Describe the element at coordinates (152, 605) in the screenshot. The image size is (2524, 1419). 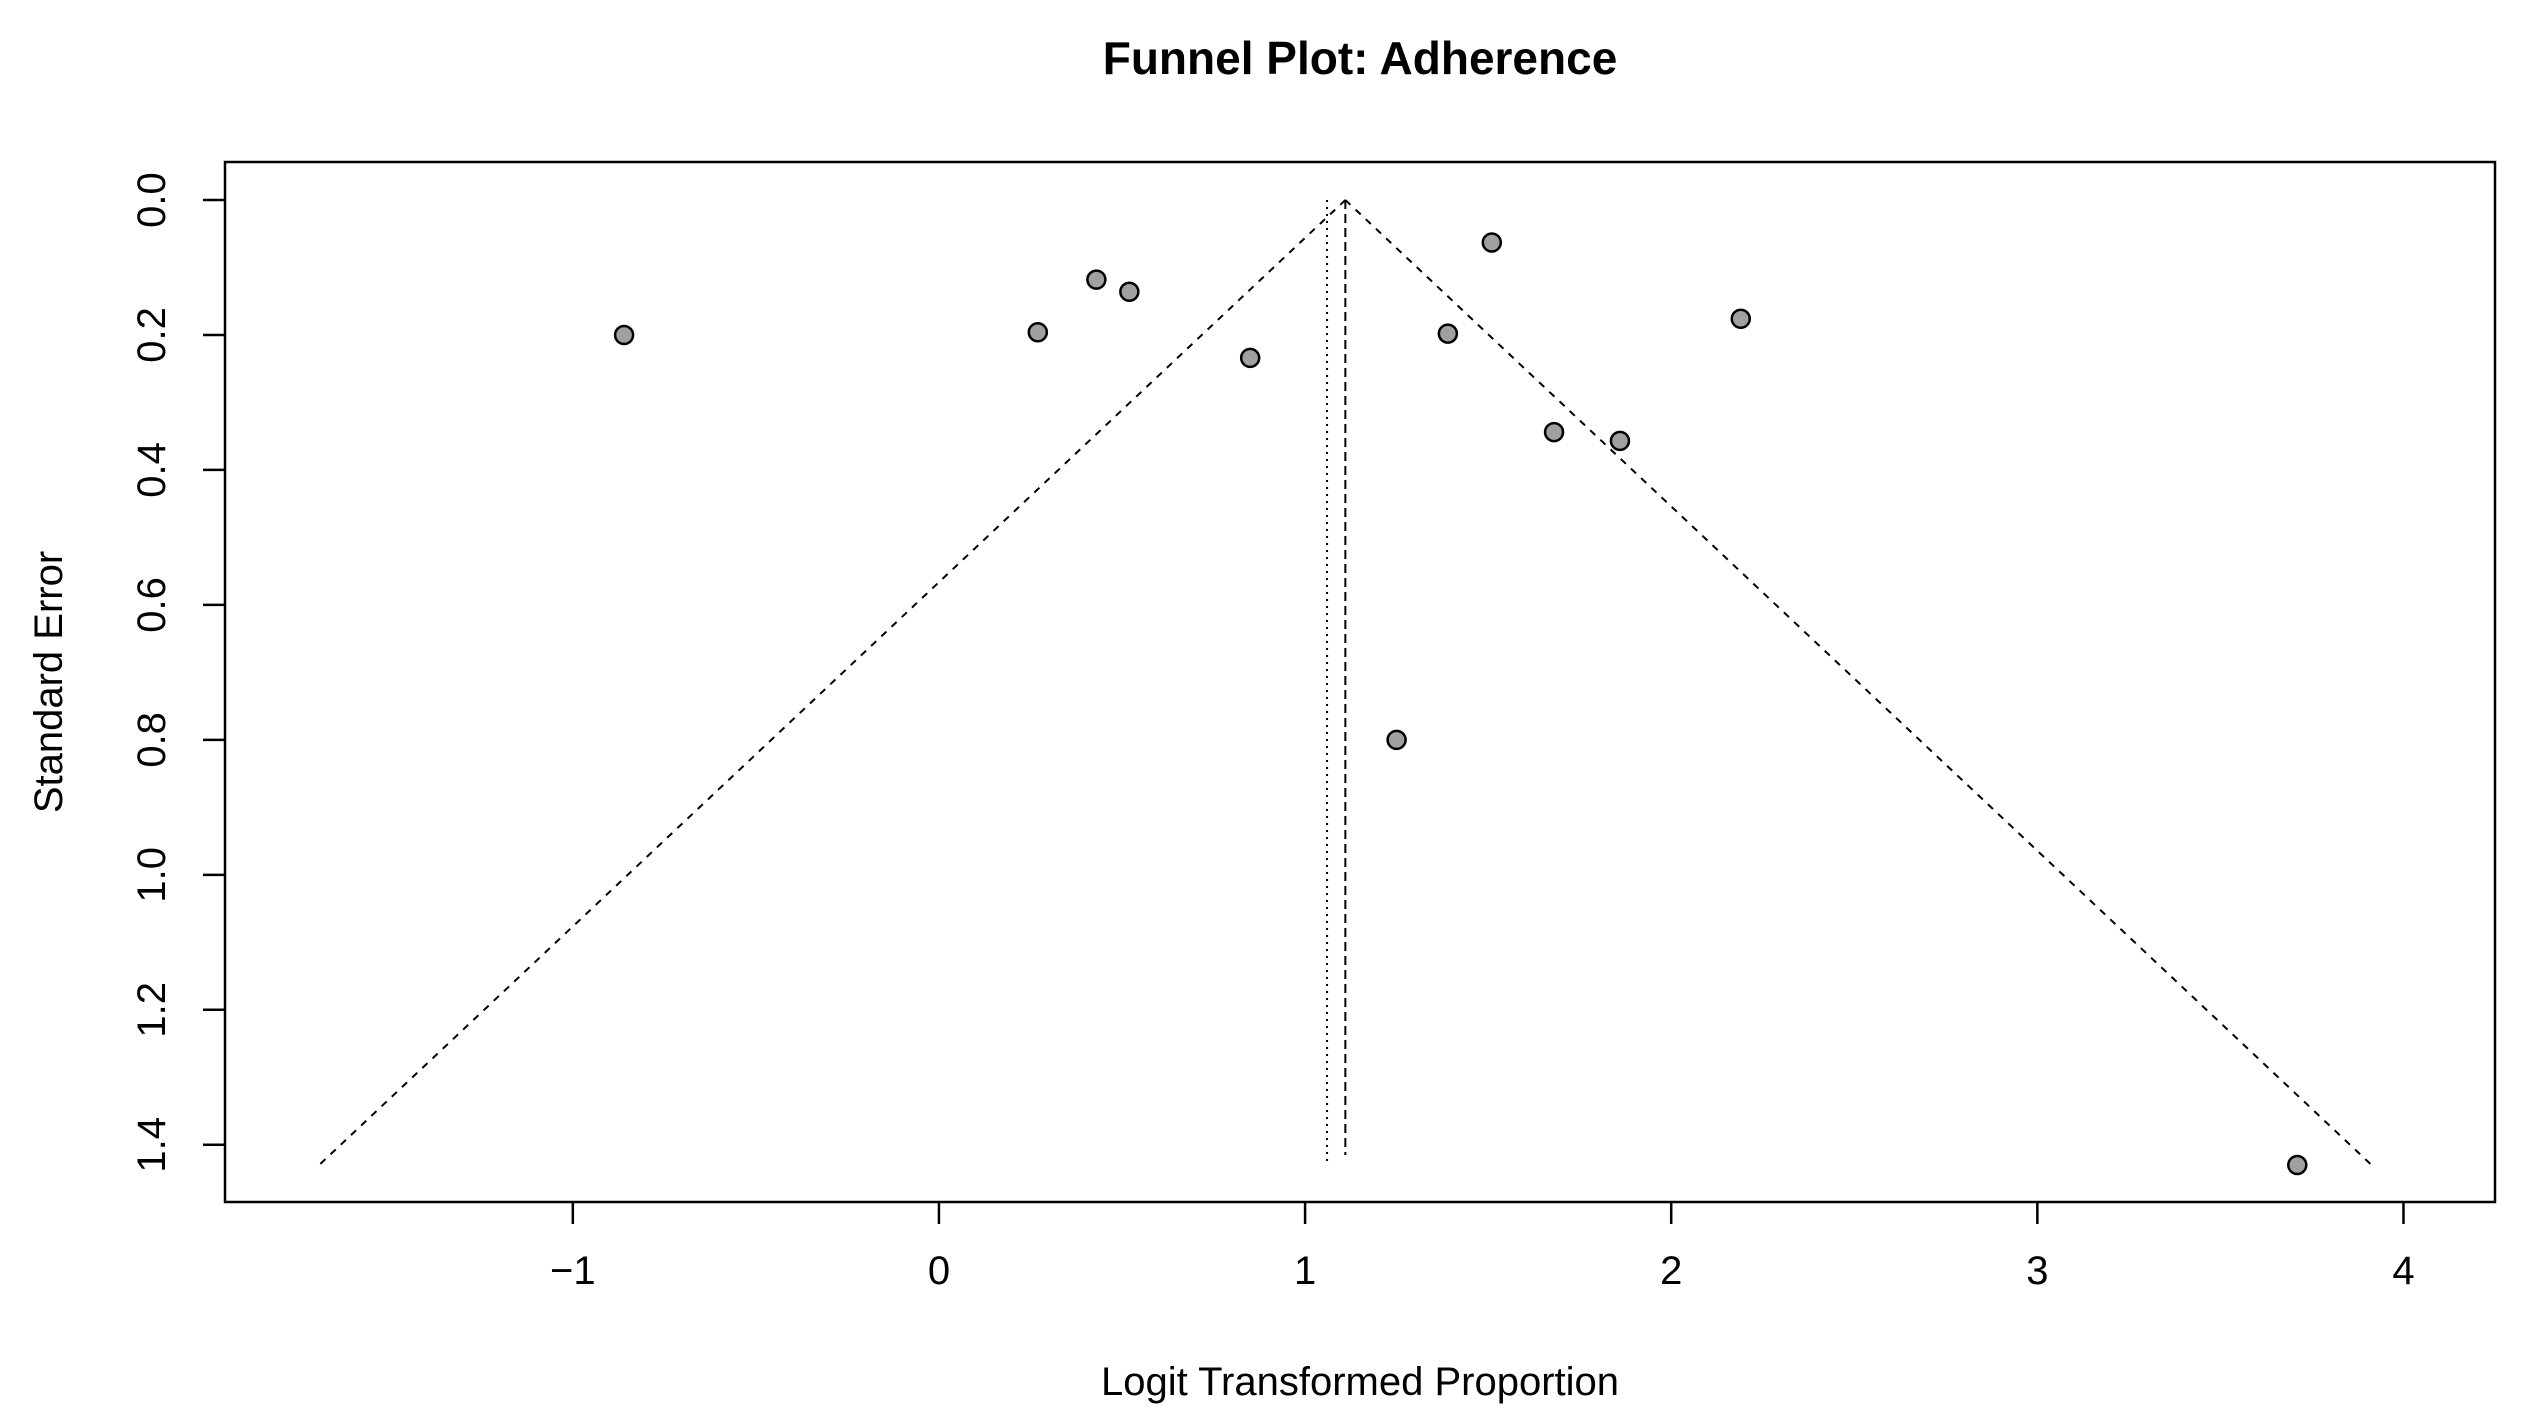
I see `y-tick-label: 0.6` at that location.